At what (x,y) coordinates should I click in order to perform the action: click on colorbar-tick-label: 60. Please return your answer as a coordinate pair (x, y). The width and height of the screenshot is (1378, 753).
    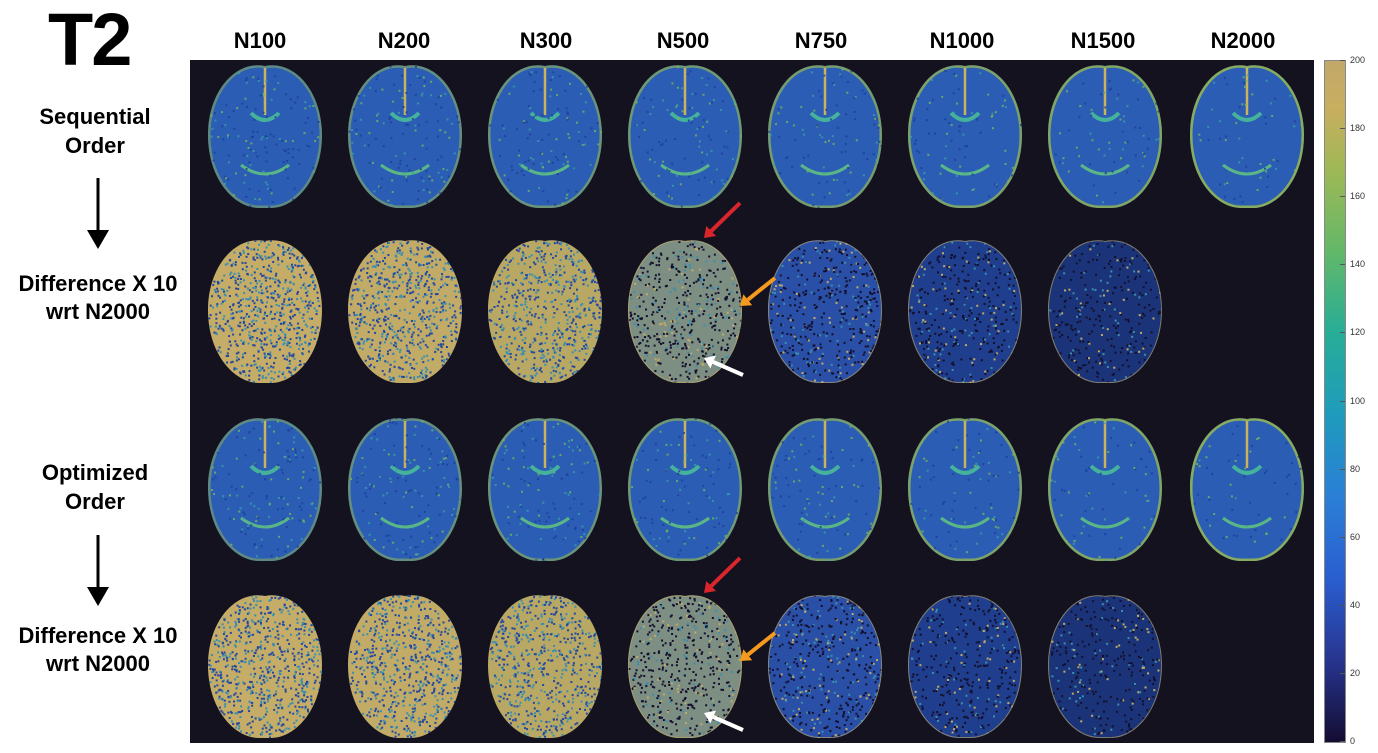
    Looking at the image, I should click on (1355, 536).